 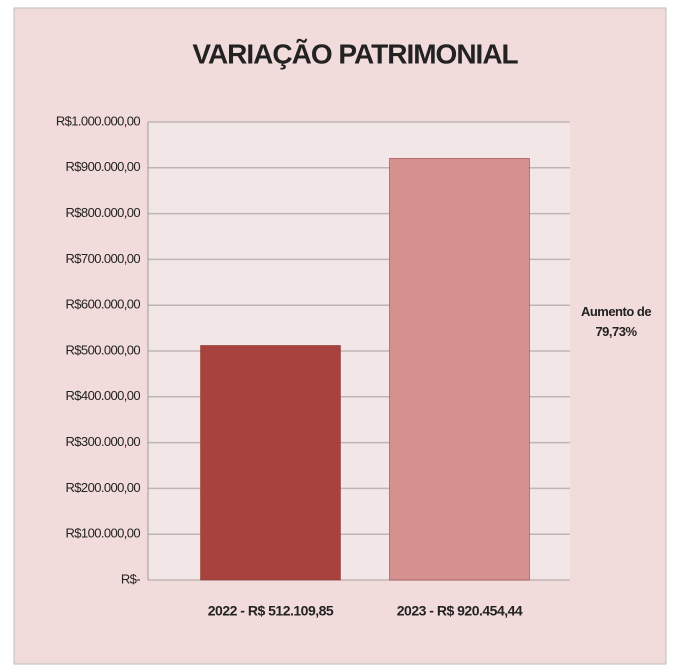 I want to click on y-tick-label: R$600.000,00, so click(x=103, y=304).